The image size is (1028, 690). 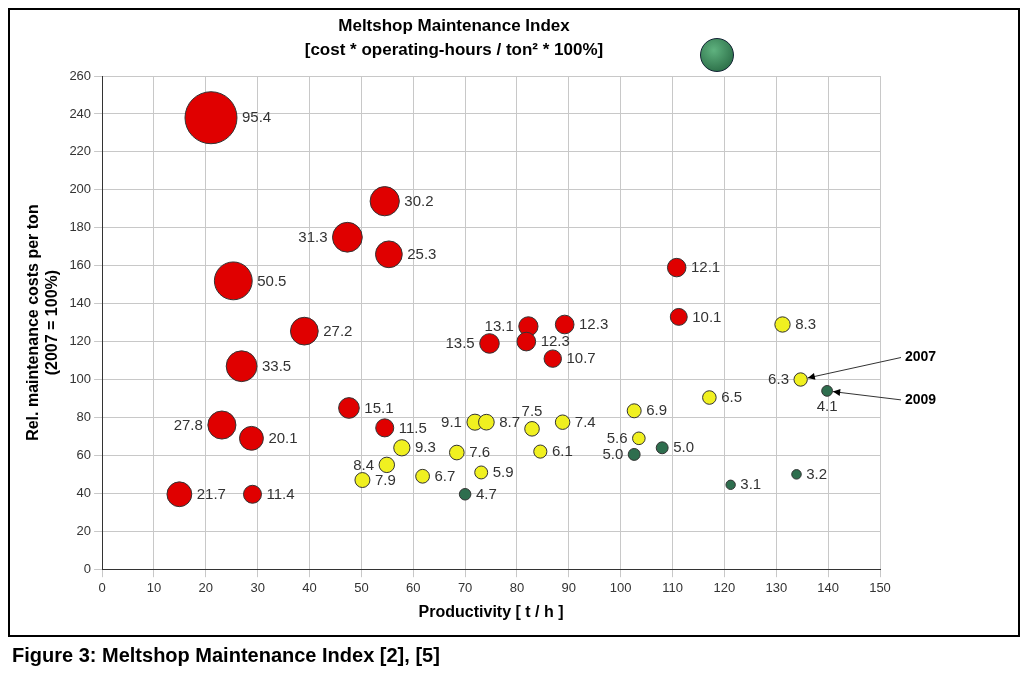 I want to click on data-label: 11.5, so click(x=412, y=427).